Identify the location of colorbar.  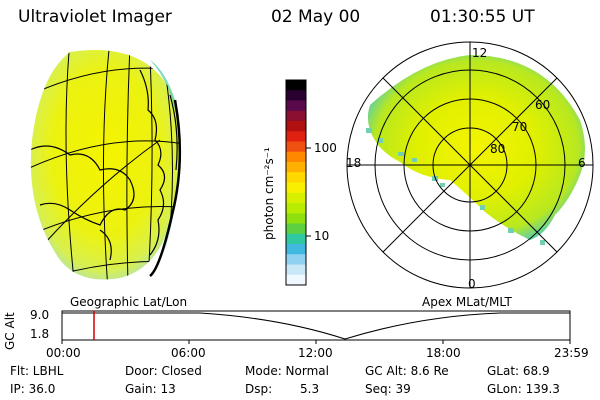
(298, 182).